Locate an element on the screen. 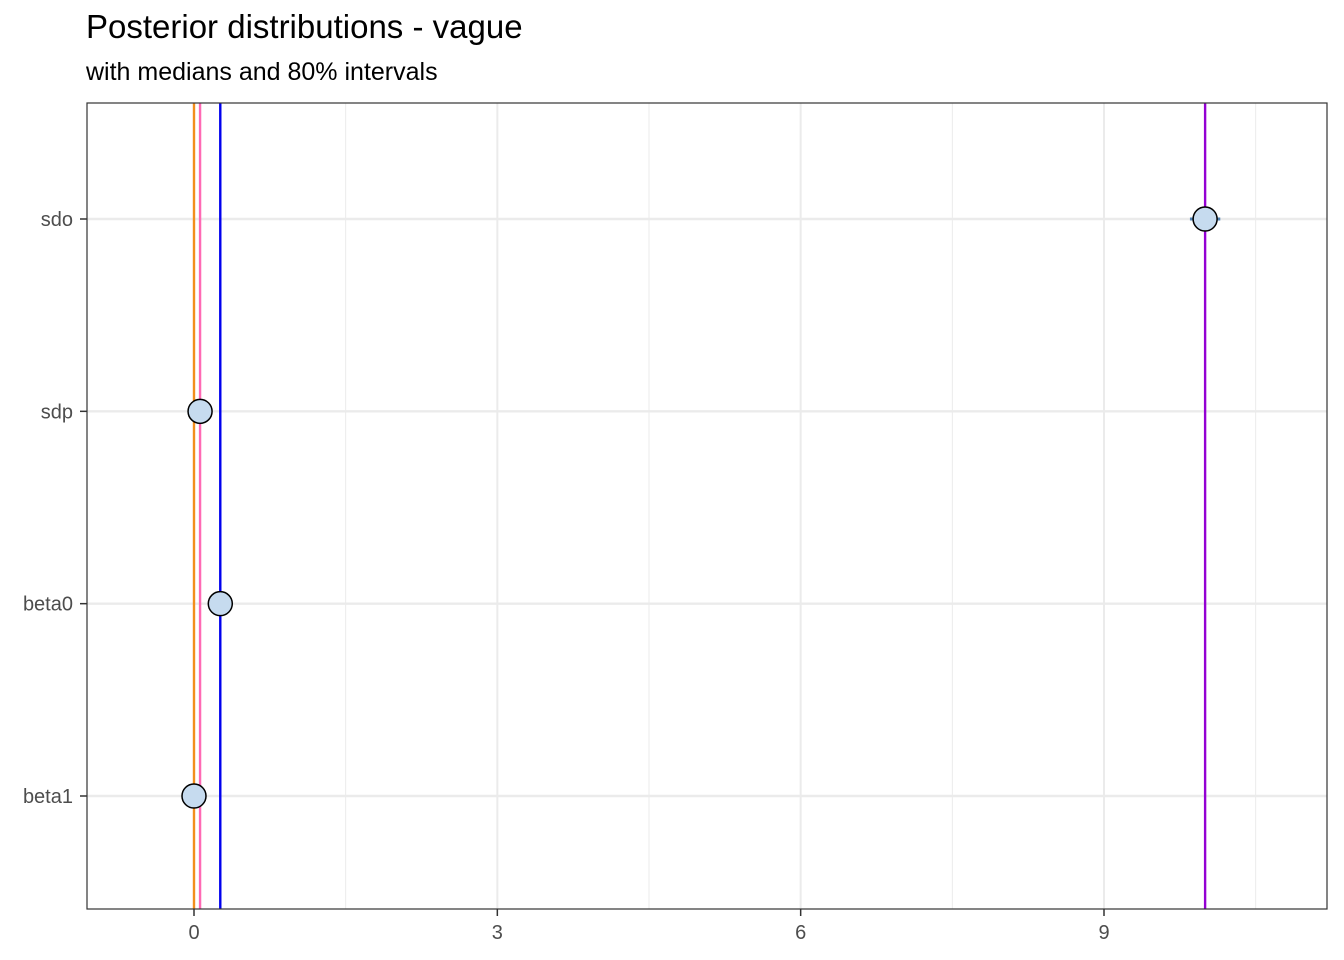 The height and width of the screenshot is (960, 1344). chart-subtitle: with medians and 80% intervals is located at coordinates (262, 72).